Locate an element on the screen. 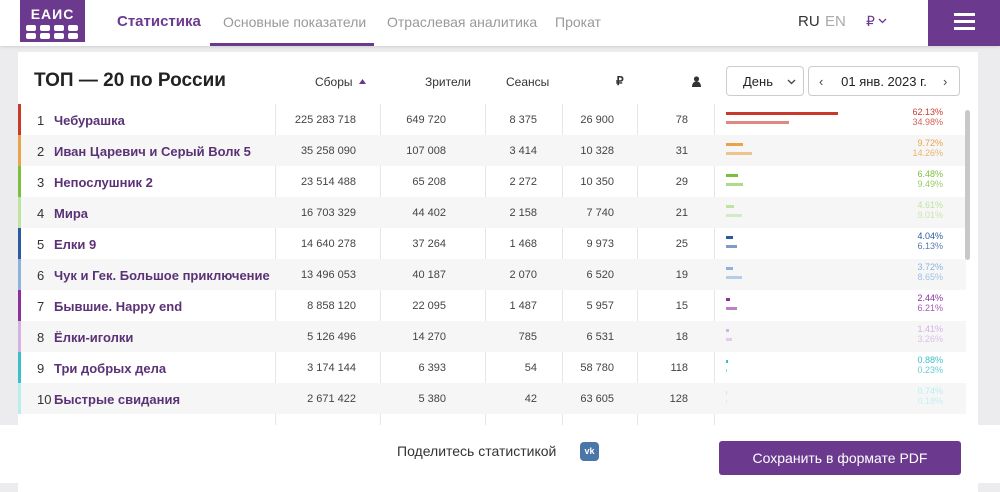  cell-gross: 16 703 329 is located at coordinates (328, 213).